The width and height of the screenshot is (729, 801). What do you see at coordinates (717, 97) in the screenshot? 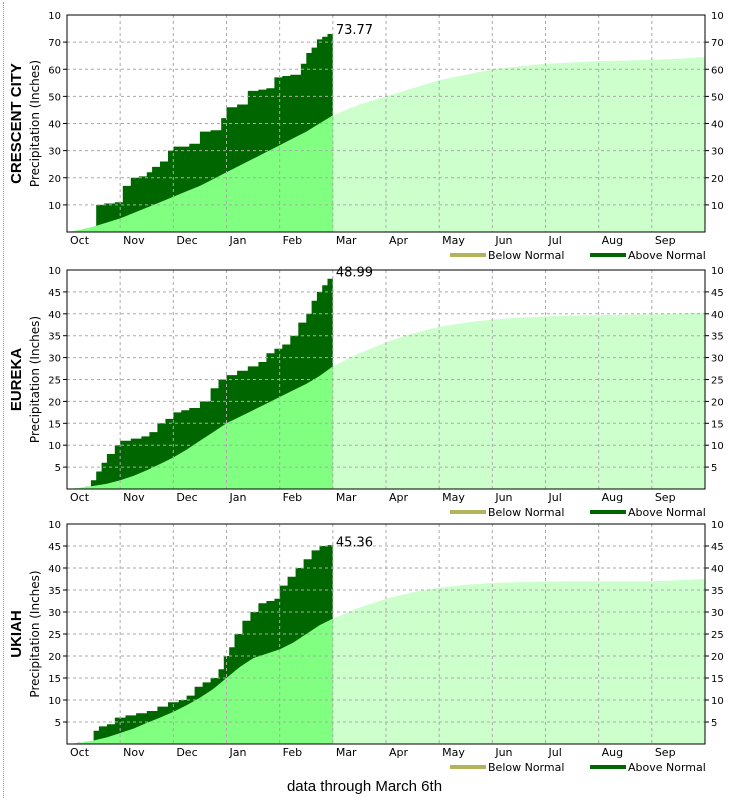
I see `y-tick-label-right: 50` at bounding box center [717, 97].